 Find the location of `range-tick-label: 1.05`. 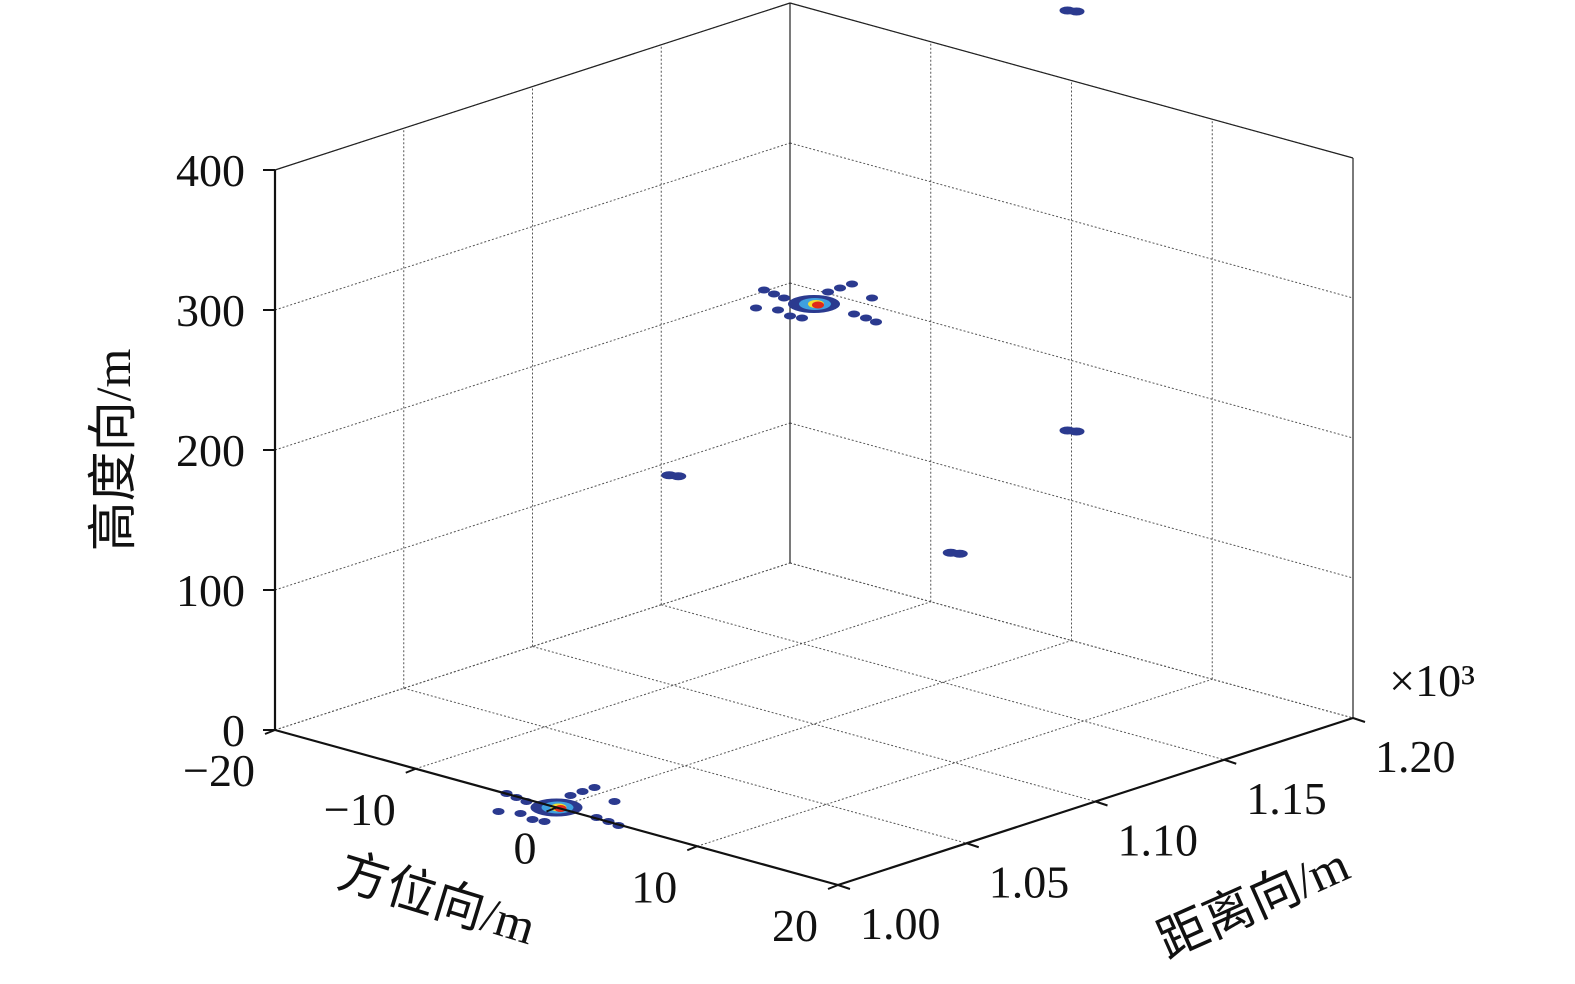

range-tick-label: 1.05 is located at coordinates (1029, 881).